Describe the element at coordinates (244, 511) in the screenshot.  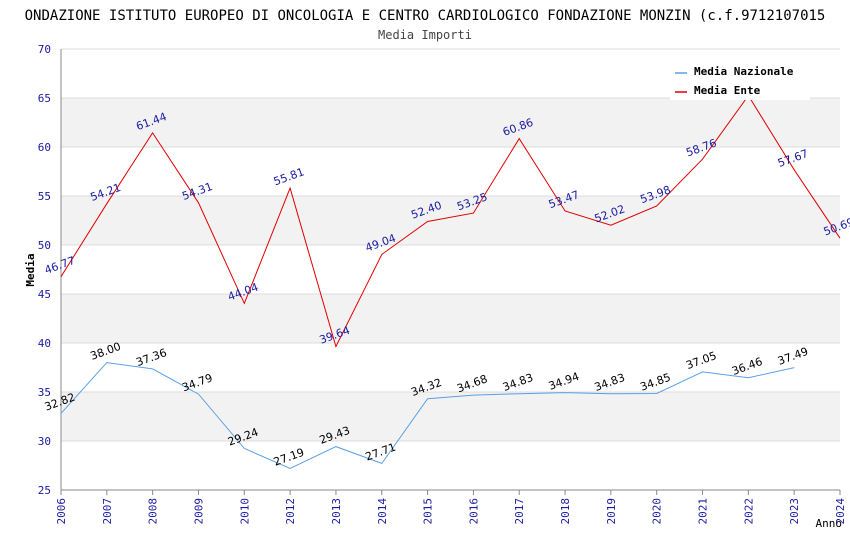
I see `x-tick-label-2010: 2010` at that location.